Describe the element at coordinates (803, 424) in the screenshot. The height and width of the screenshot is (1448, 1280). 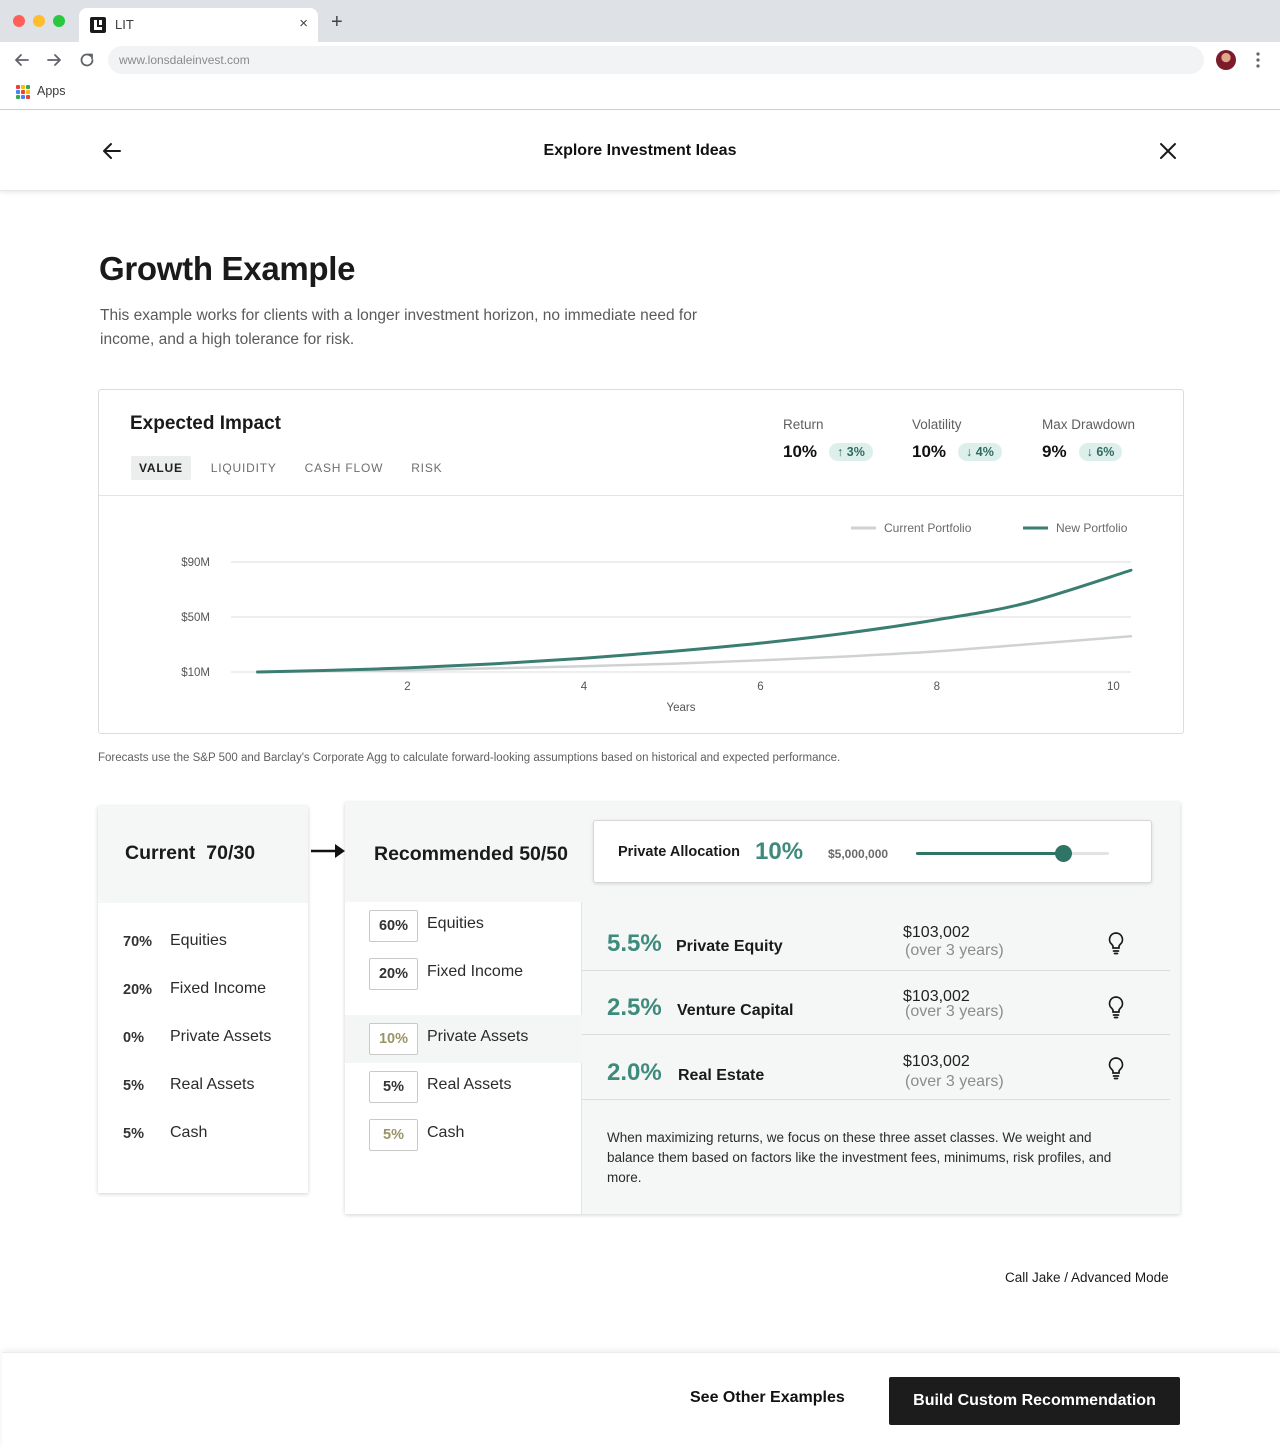
I see `metric-label: Return` at that location.